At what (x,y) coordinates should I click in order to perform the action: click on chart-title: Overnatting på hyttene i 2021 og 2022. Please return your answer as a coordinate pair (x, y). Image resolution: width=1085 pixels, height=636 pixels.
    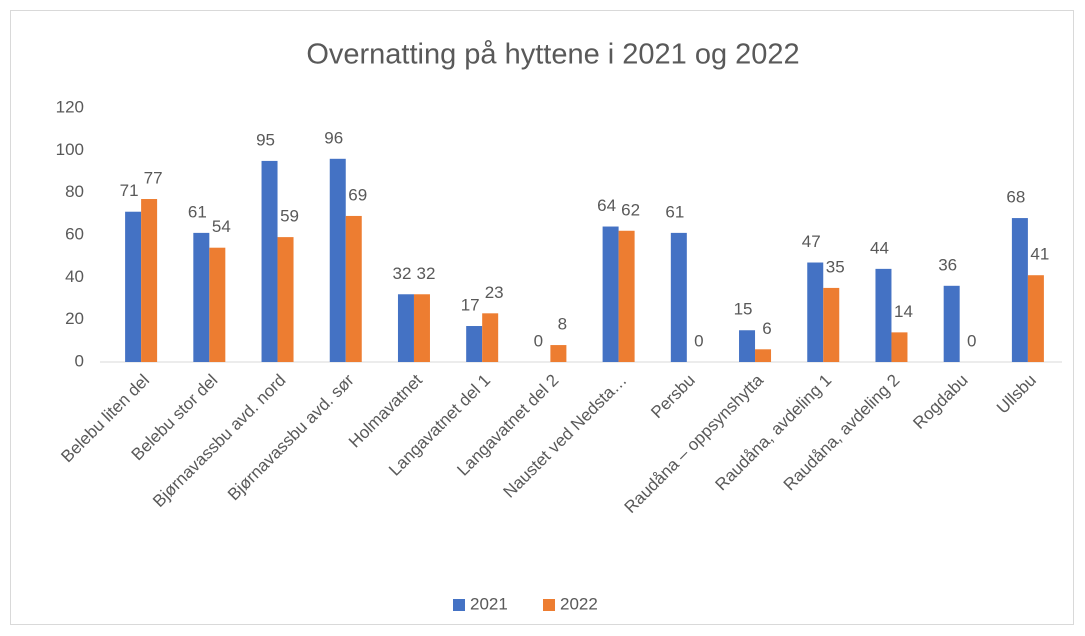
    Looking at the image, I should click on (552, 55).